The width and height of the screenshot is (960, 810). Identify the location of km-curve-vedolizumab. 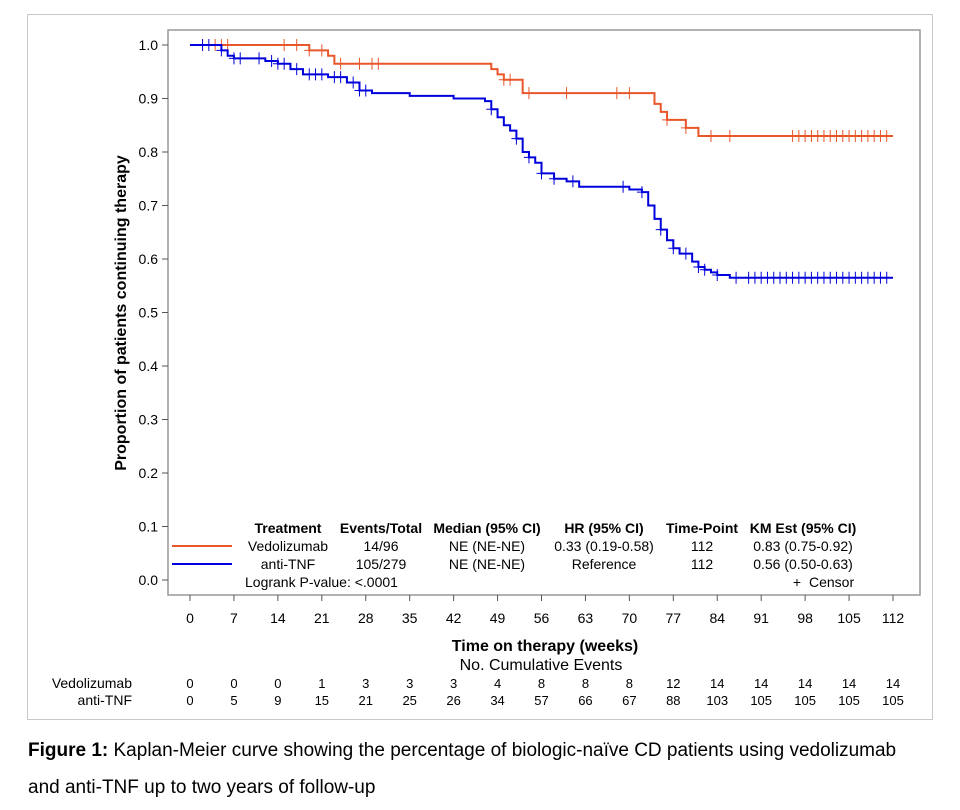
(541, 90).